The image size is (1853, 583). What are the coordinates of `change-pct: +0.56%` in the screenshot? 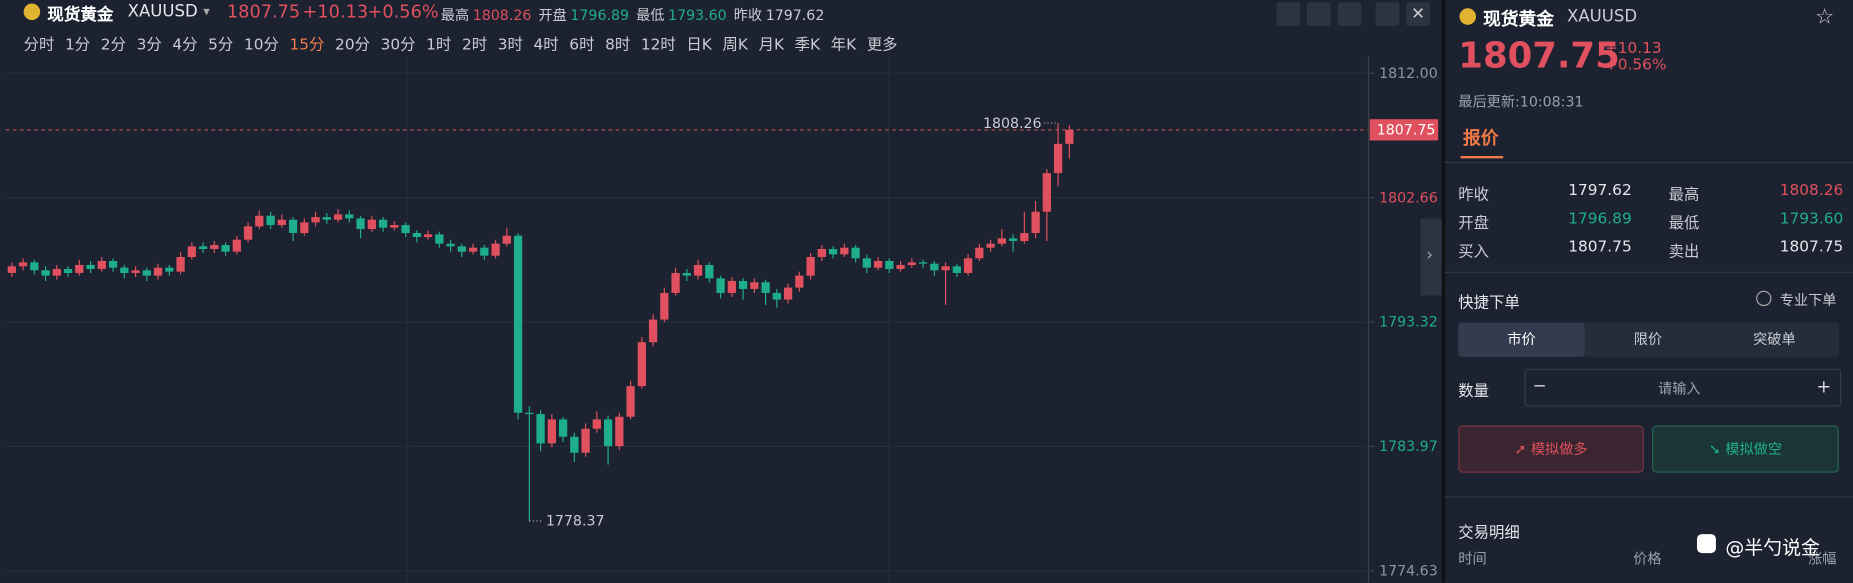 It's located at (403, 12).